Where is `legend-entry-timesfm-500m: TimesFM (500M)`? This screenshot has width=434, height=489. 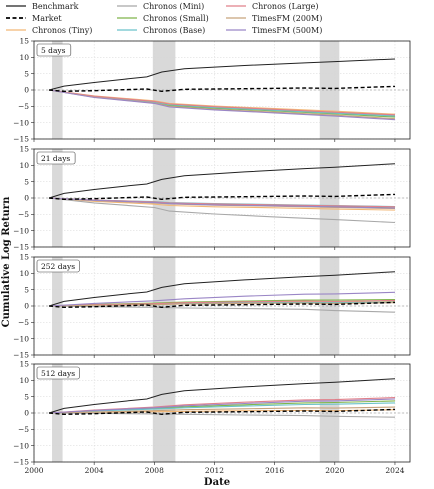
legend-entry-timesfm-500m: TimesFM (500M) is located at coordinates (274, 30).